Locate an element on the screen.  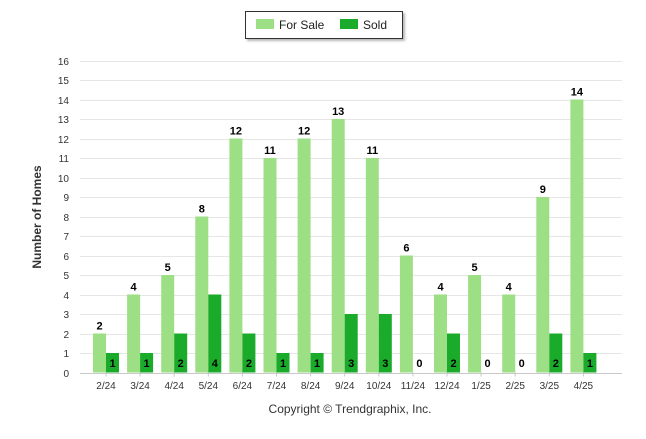
y-tick-label: 0 is located at coordinates (66, 374).